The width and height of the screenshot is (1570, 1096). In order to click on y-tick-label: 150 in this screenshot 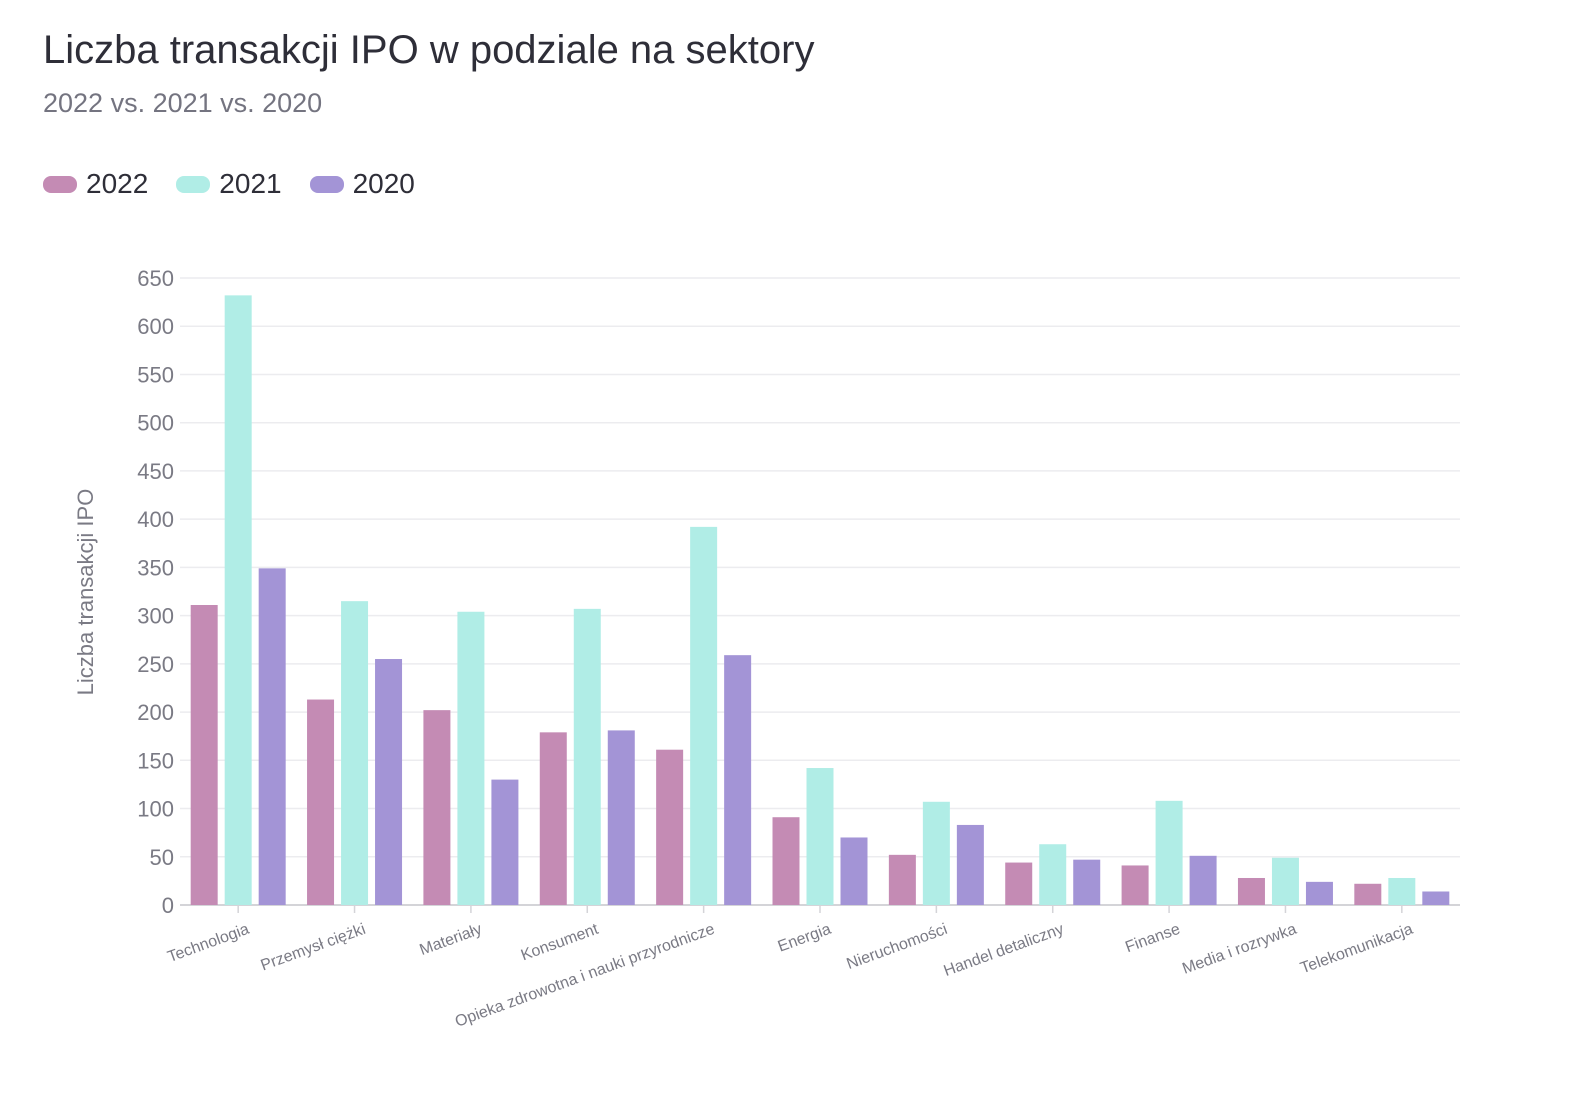, I will do `click(155, 760)`.